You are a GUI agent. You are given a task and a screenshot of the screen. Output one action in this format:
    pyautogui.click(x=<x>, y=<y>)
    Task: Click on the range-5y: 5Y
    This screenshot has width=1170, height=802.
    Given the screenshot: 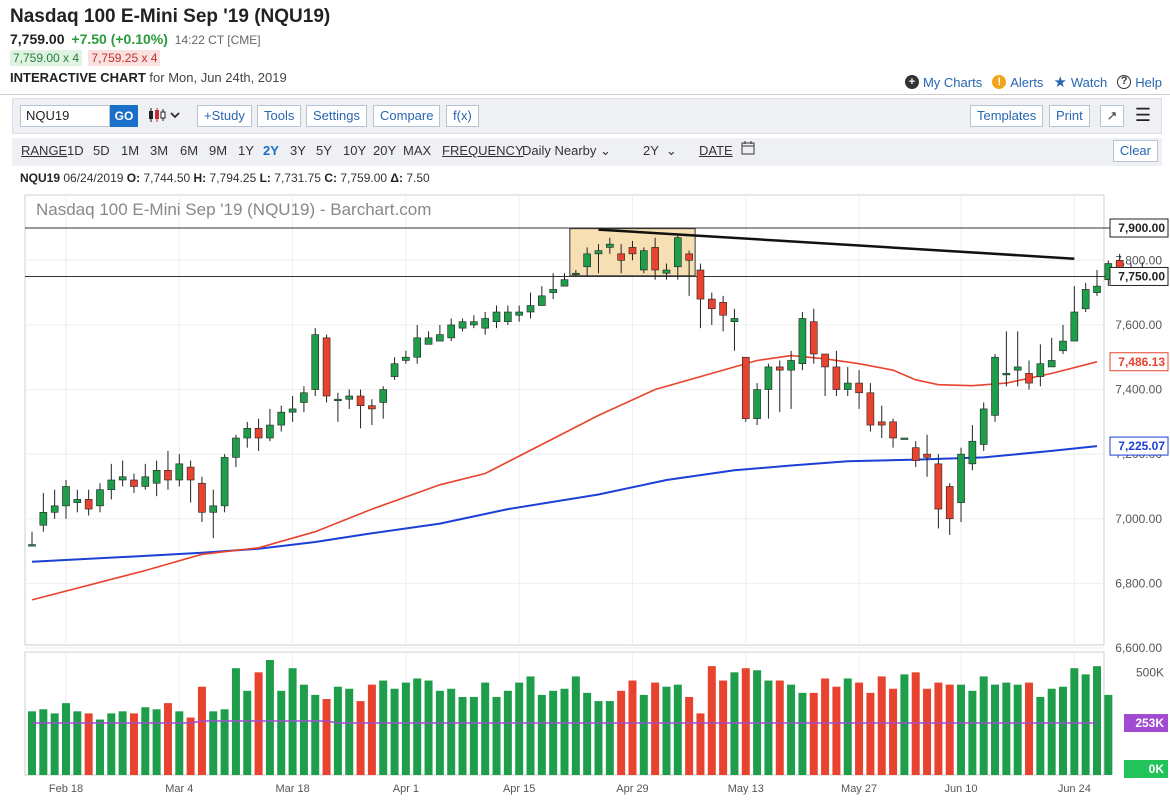 What is the action you would take?
    pyautogui.click(x=324, y=150)
    